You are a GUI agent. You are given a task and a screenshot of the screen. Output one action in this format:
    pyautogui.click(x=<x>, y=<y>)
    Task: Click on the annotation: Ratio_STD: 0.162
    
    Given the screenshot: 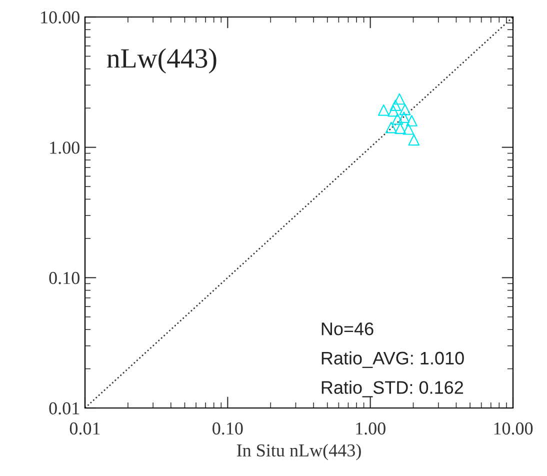 What is the action you would take?
    pyautogui.click(x=393, y=389)
    